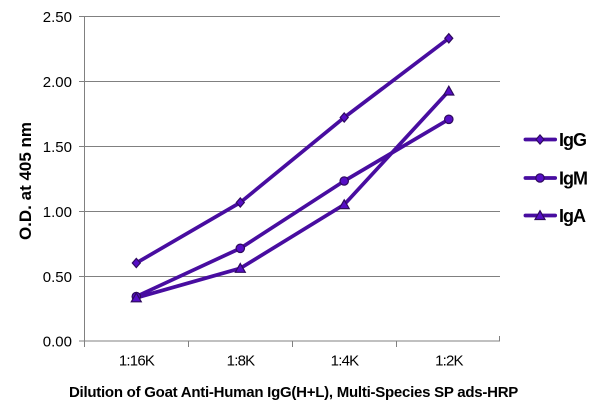 The width and height of the screenshot is (600, 418). Describe the element at coordinates (57, 277) in the screenshot. I see `svg-text: 0.50` at that location.